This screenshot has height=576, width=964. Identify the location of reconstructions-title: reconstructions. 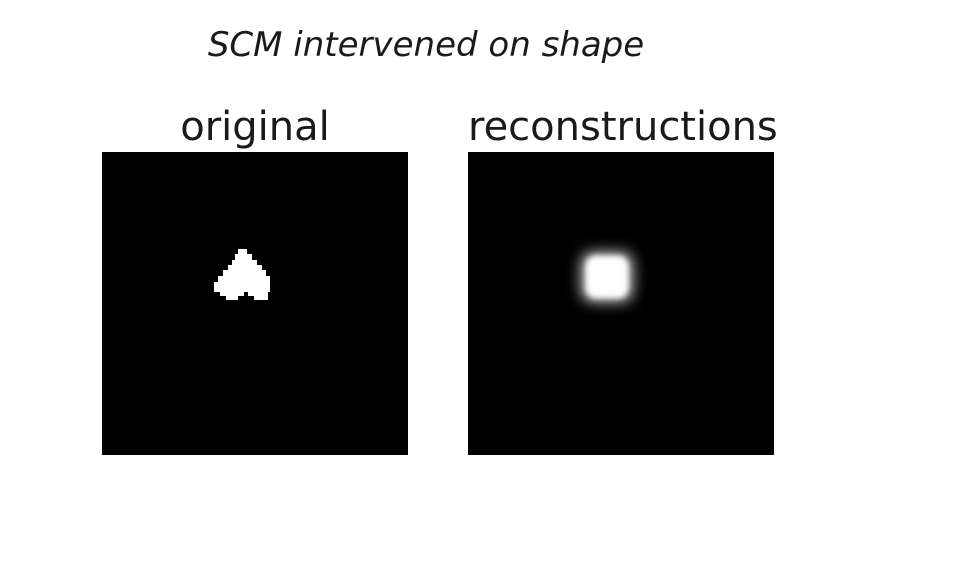
(623, 127).